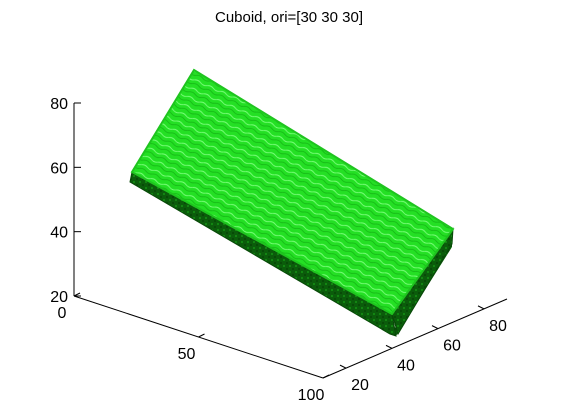 This screenshot has height=420, width=561. I want to click on z-tick-label: 40, so click(59, 233).